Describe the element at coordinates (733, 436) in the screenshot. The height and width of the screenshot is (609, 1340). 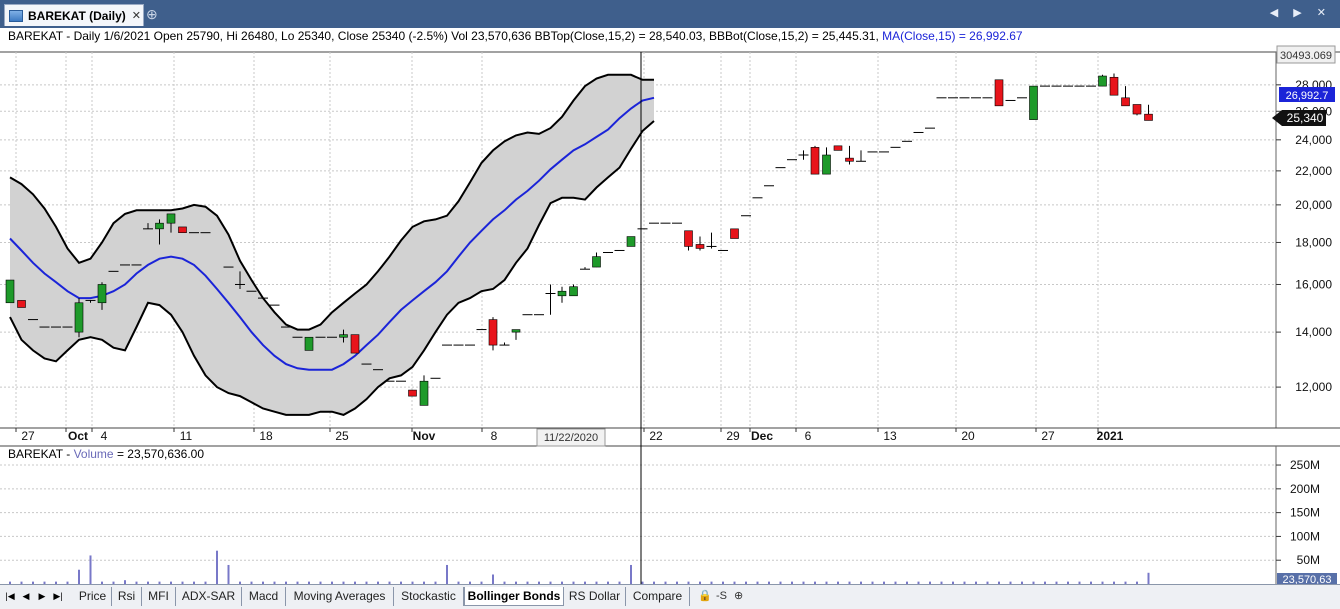
I see `date-tick-label: 29` at that location.